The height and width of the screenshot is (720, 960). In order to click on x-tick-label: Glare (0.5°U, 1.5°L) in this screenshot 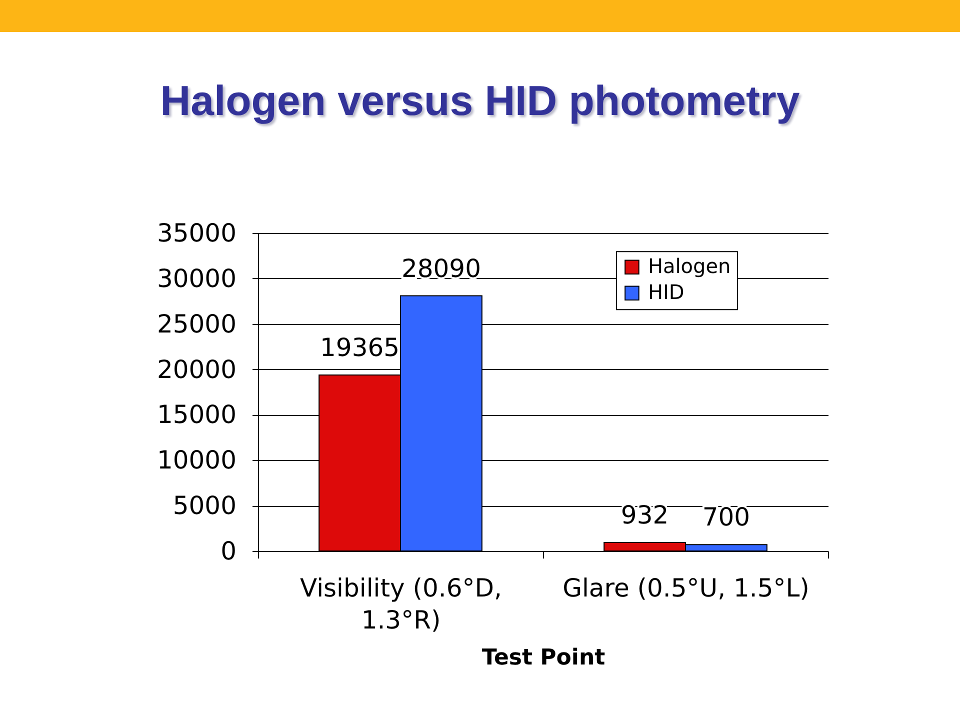, I will do `click(686, 588)`.